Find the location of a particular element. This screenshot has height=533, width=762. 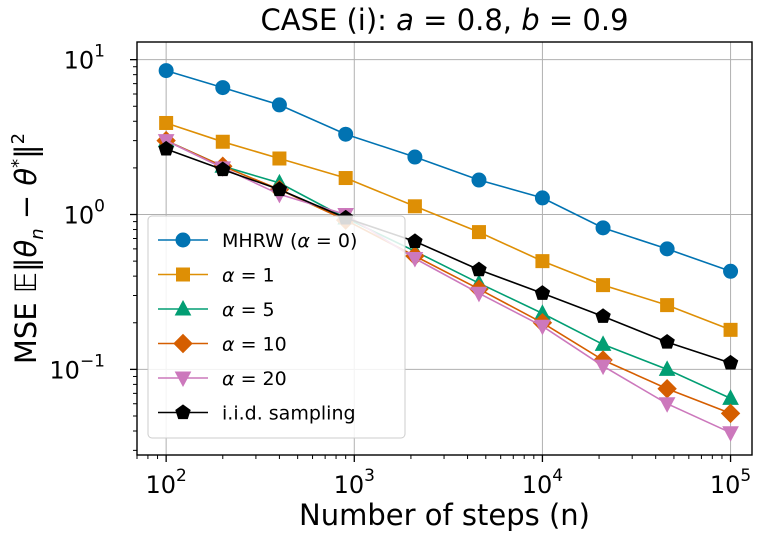

legend-item: α = 10 is located at coordinates (222, 345).